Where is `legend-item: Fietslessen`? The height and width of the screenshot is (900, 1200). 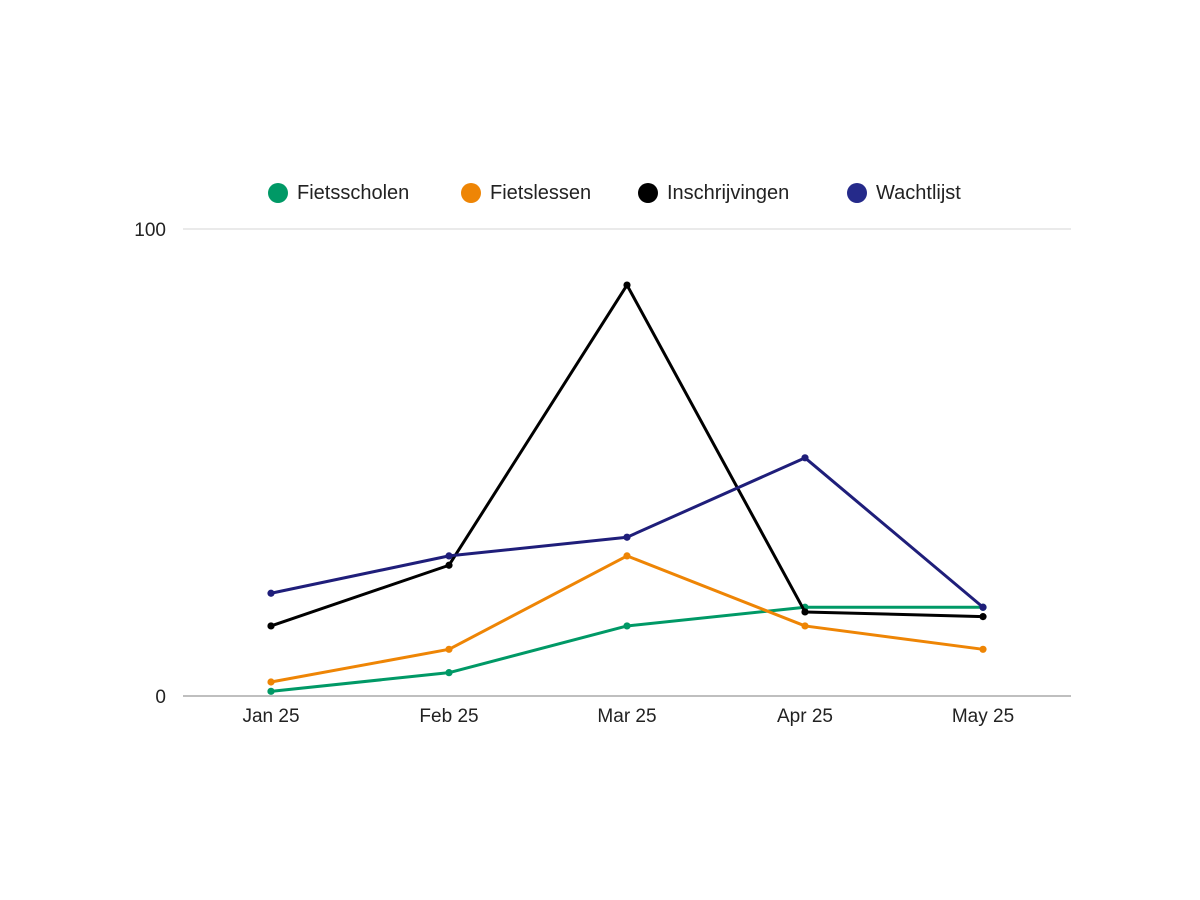 legend-item: Fietslessen is located at coordinates (526, 193).